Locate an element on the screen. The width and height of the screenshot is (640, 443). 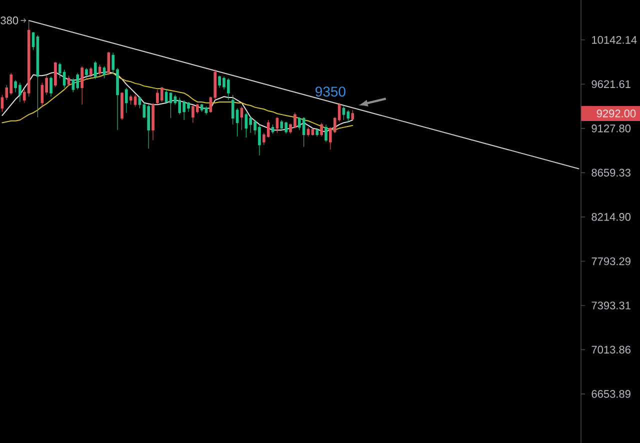
text: 9292.00 is located at coordinates (616, 114).